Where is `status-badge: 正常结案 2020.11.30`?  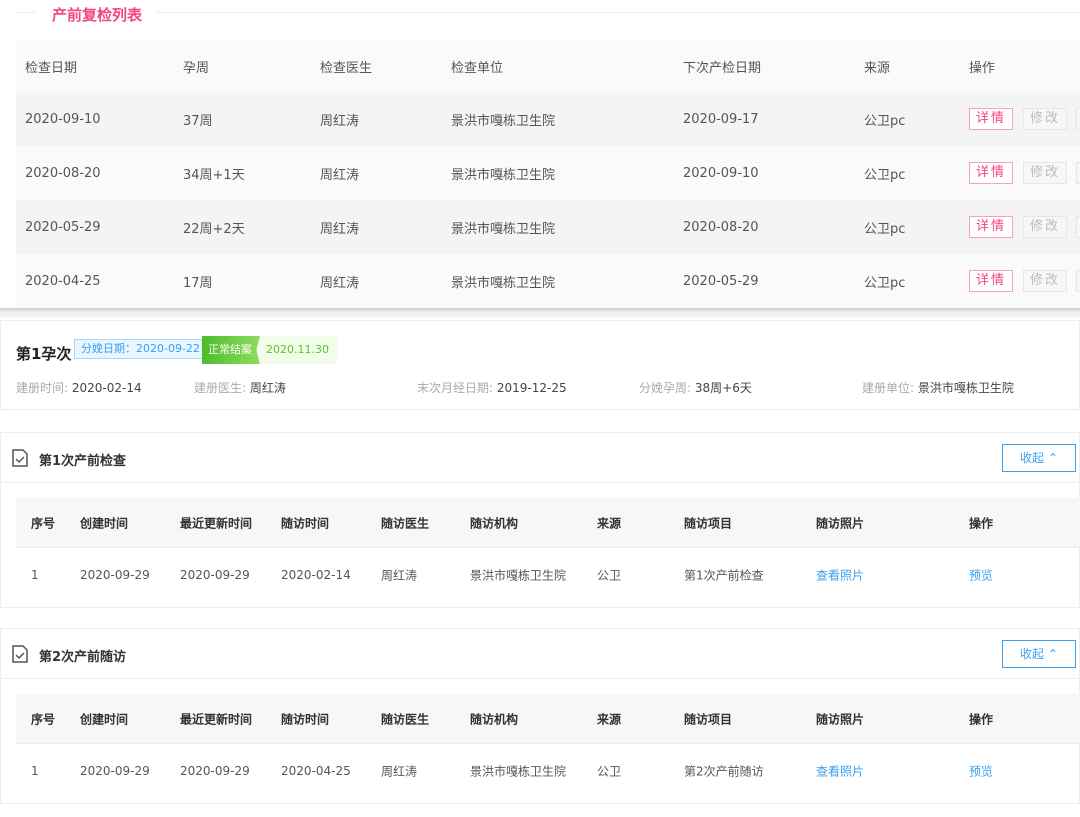
status-badge: 正常结案 2020.11.30 is located at coordinates (269, 350).